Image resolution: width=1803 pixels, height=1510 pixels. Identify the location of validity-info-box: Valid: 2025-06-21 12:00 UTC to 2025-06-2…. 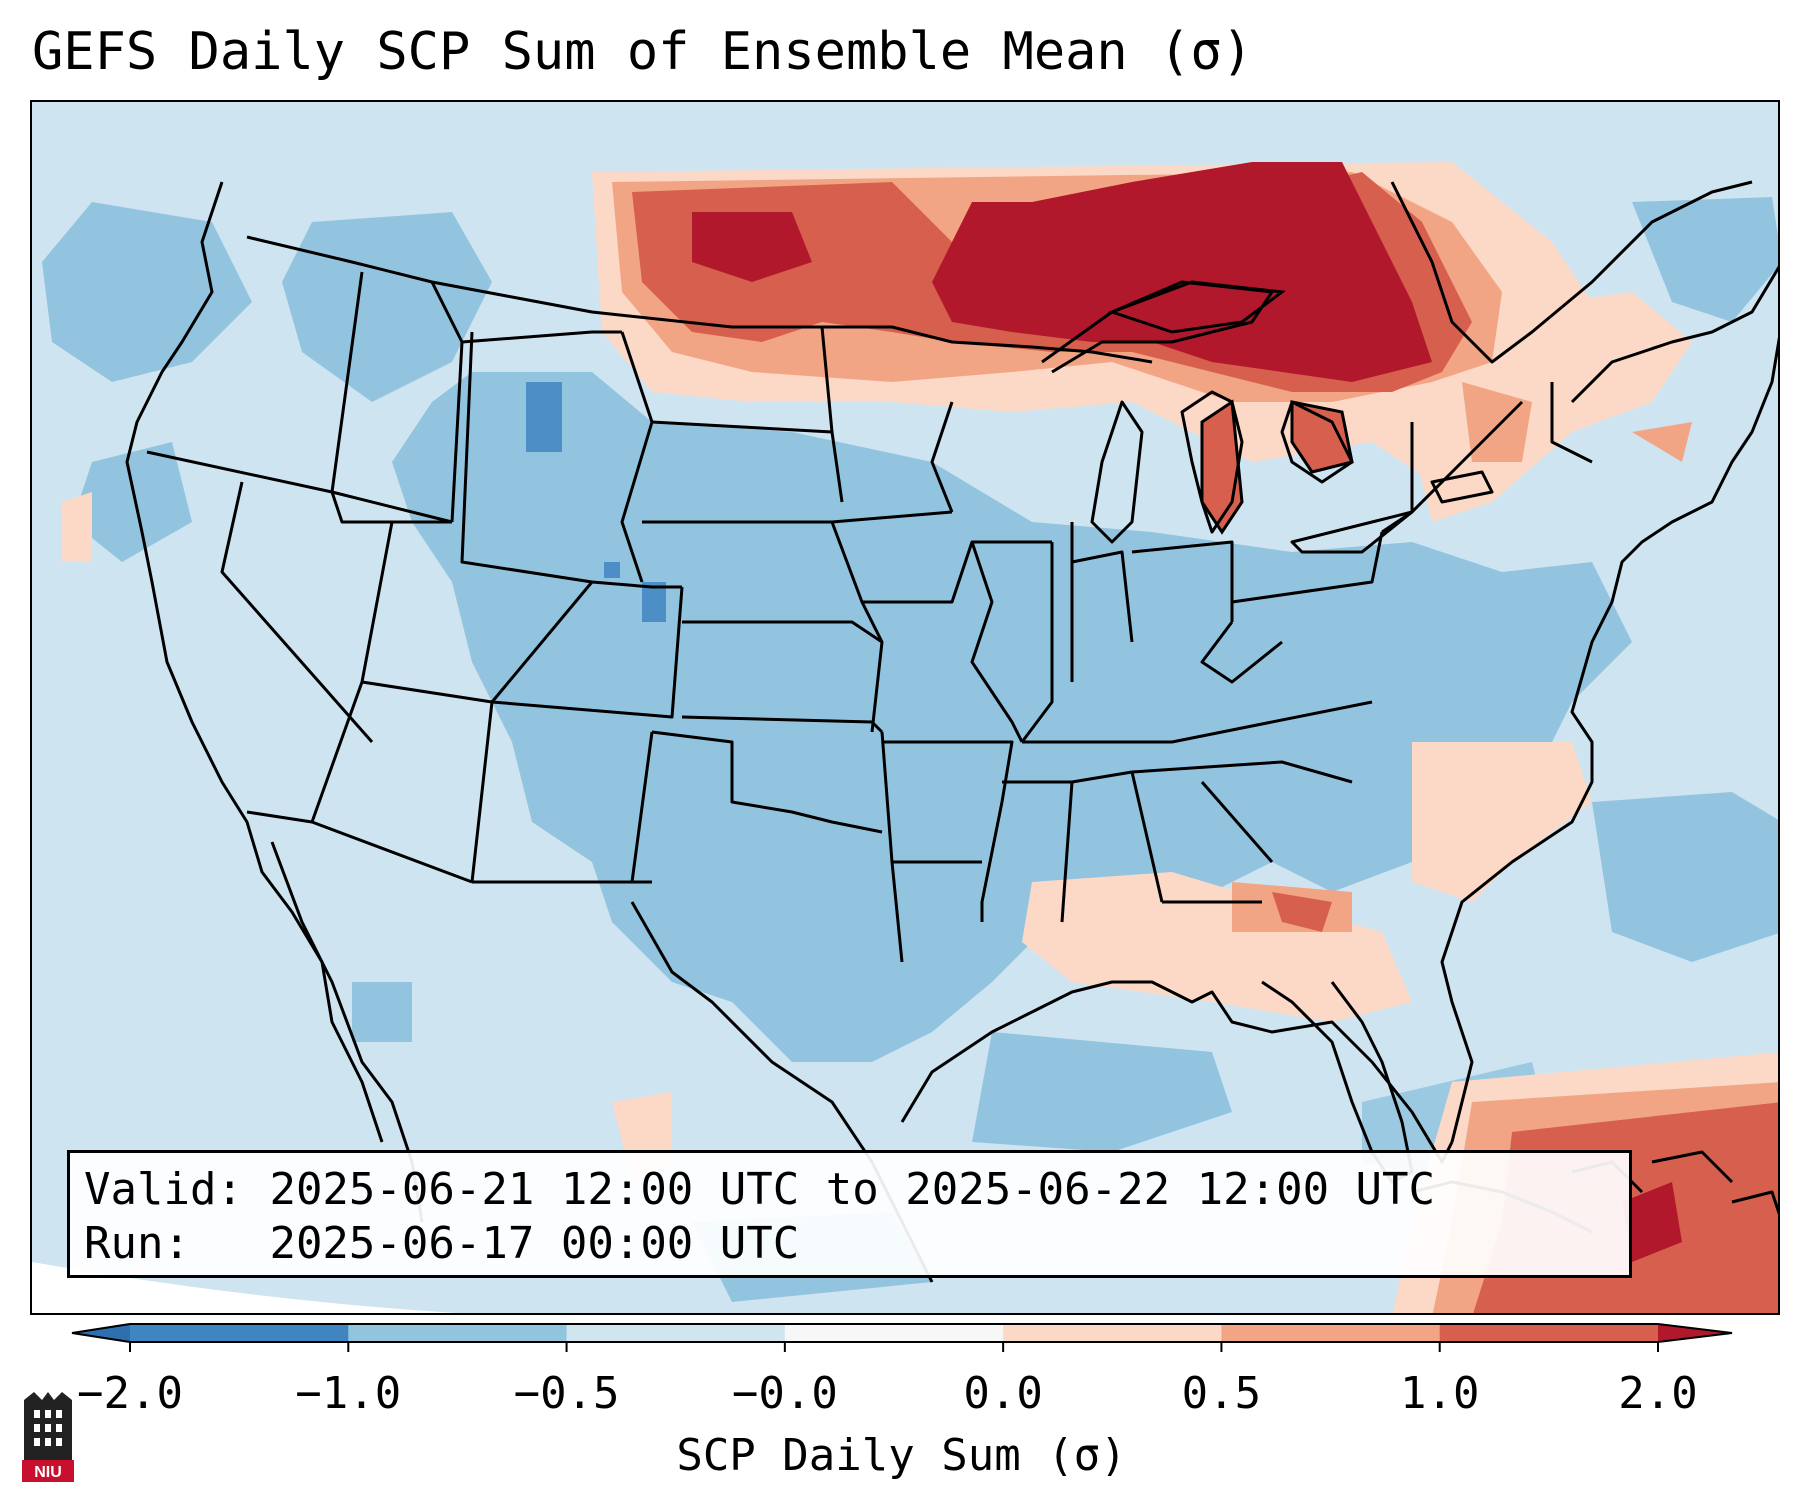
(849, 1214).